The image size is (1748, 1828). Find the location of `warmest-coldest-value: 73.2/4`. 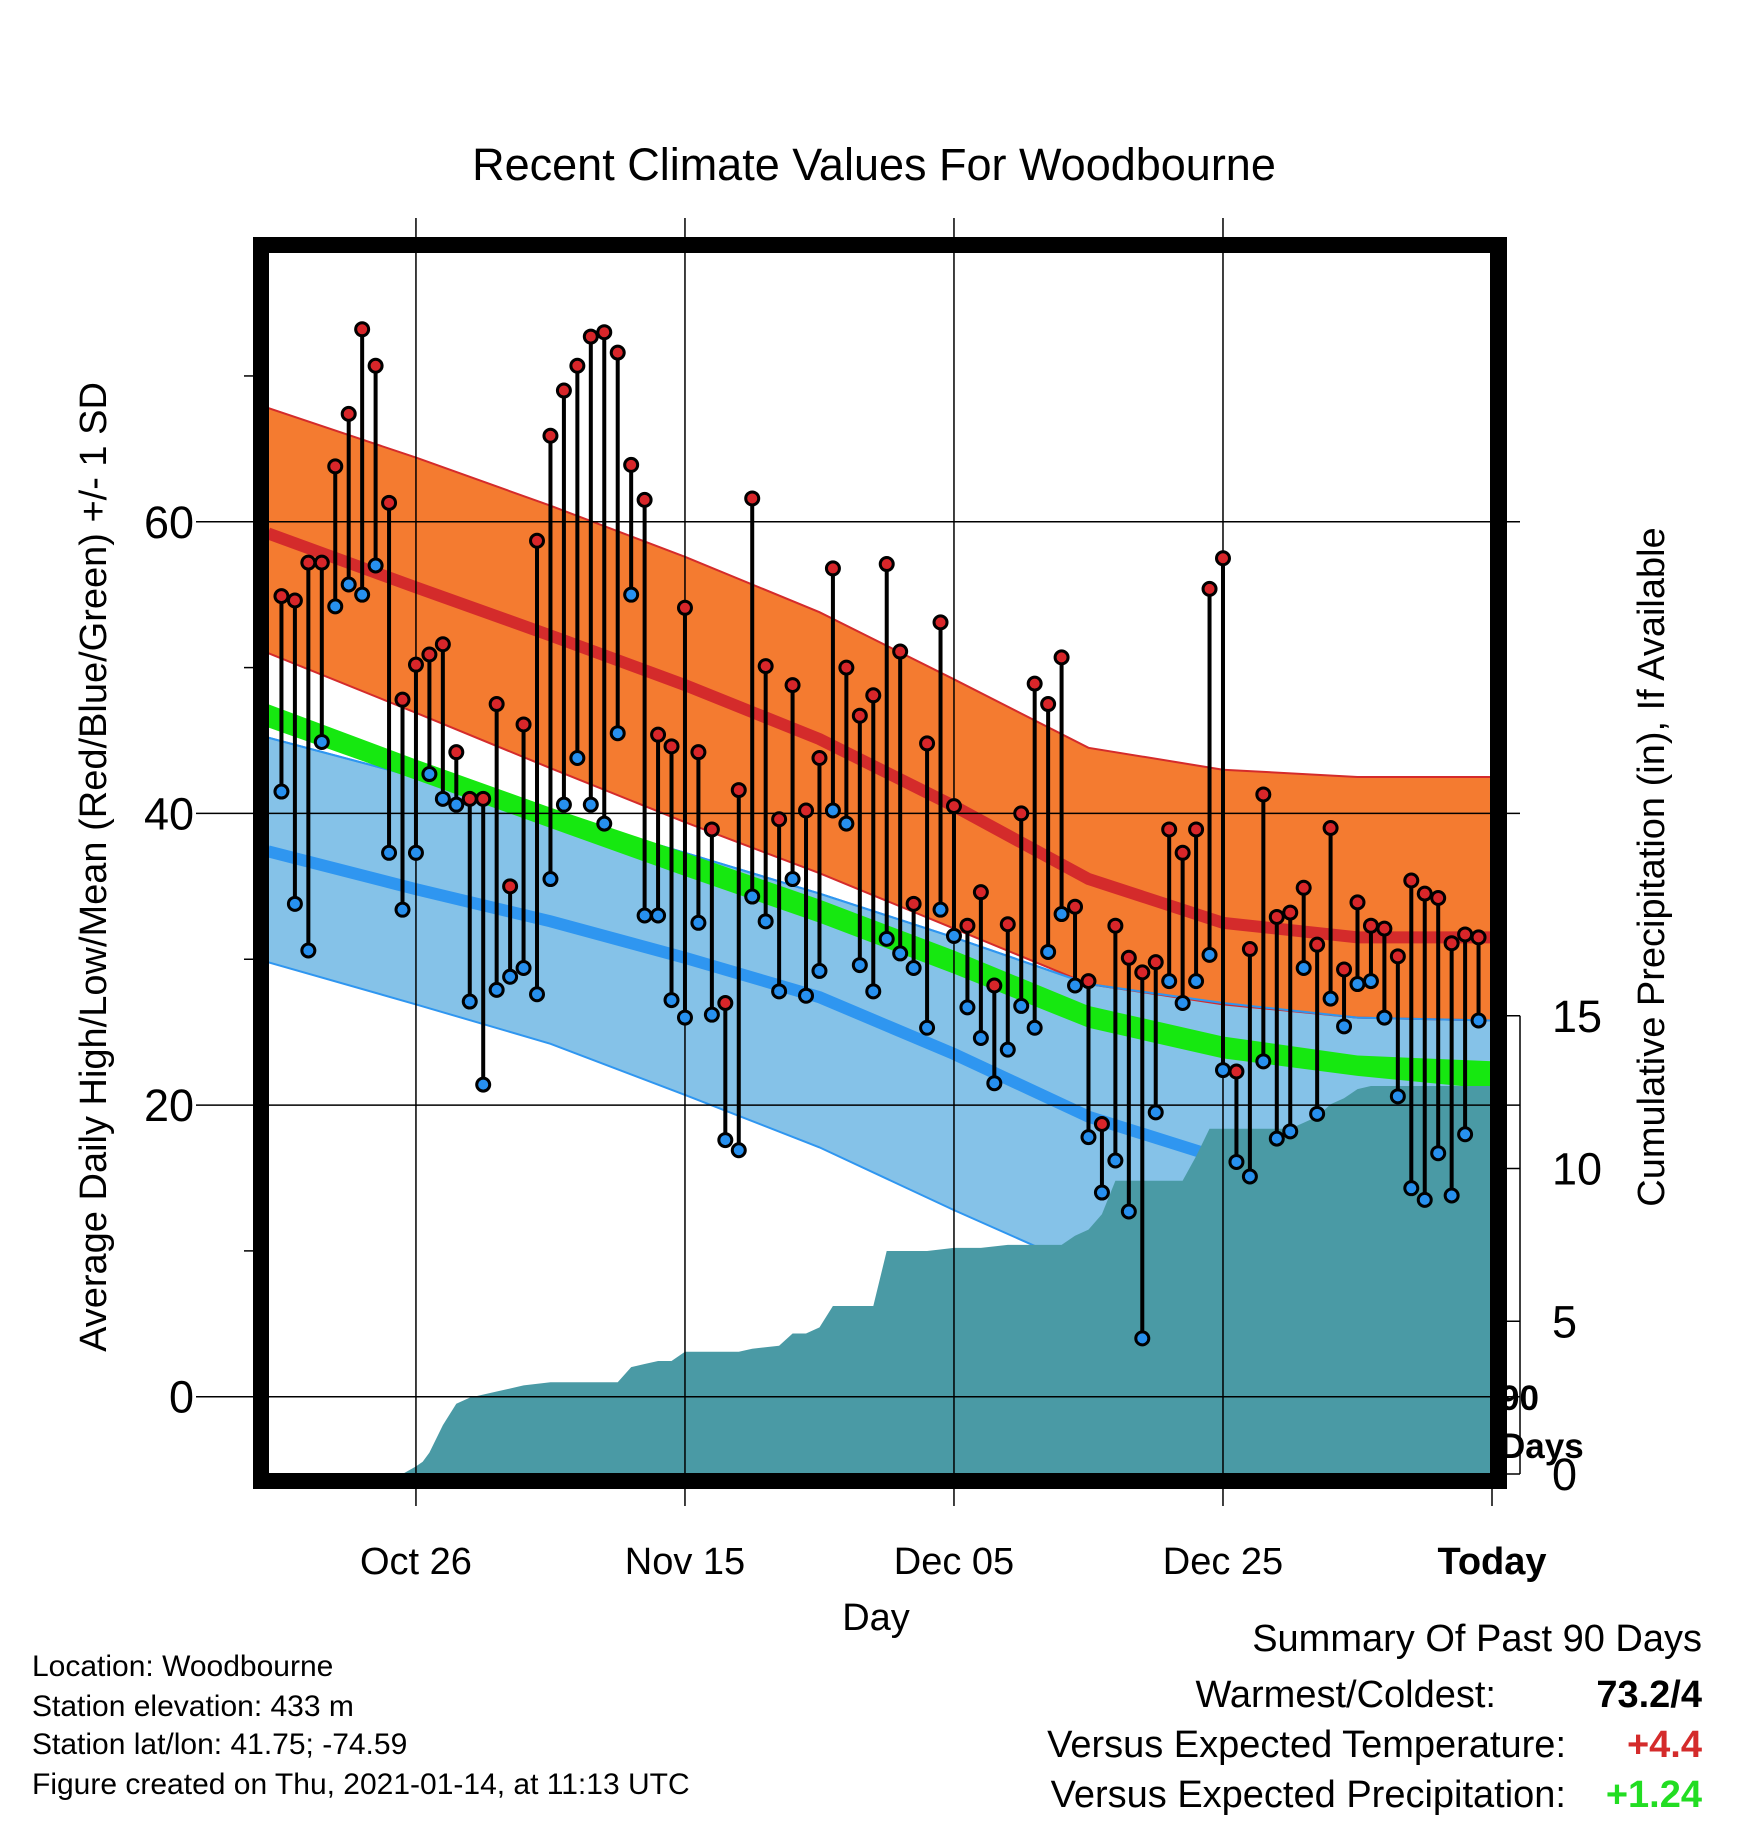

warmest-coldest-value: 73.2/4 is located at coordinates (1649, 1695).